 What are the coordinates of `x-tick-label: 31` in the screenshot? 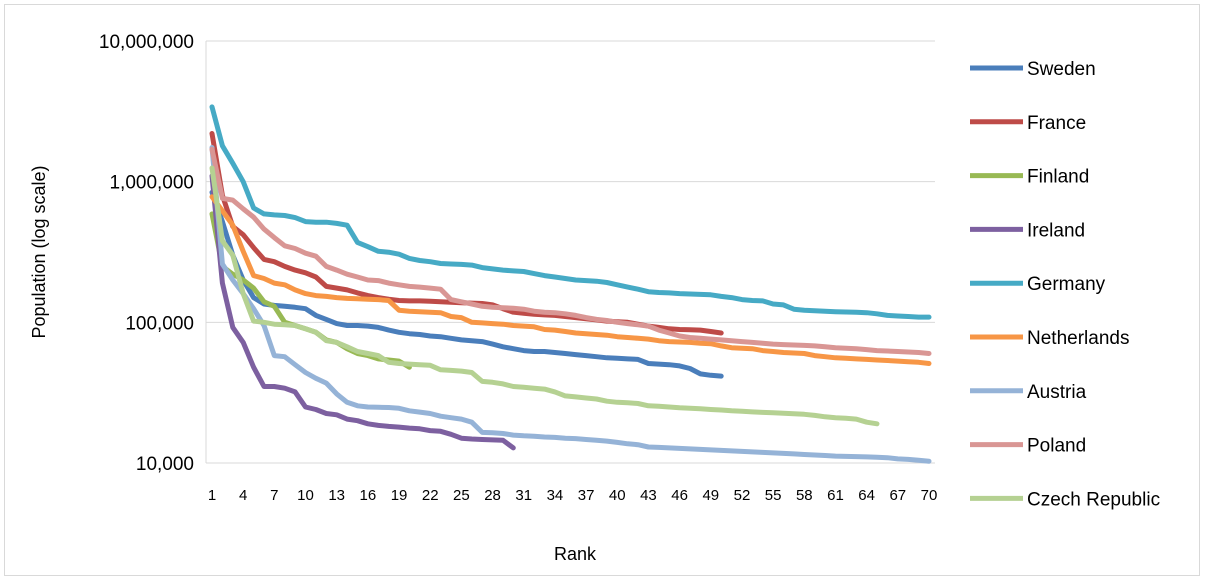 It's located at (523, 495).